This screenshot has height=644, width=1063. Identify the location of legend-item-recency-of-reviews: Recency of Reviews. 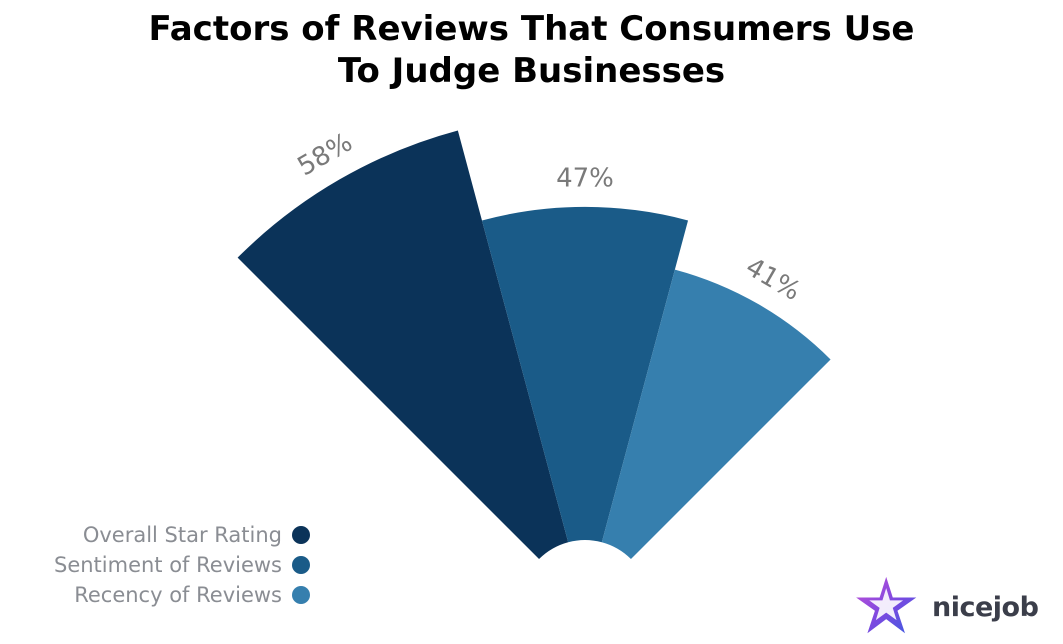
(165, 595).